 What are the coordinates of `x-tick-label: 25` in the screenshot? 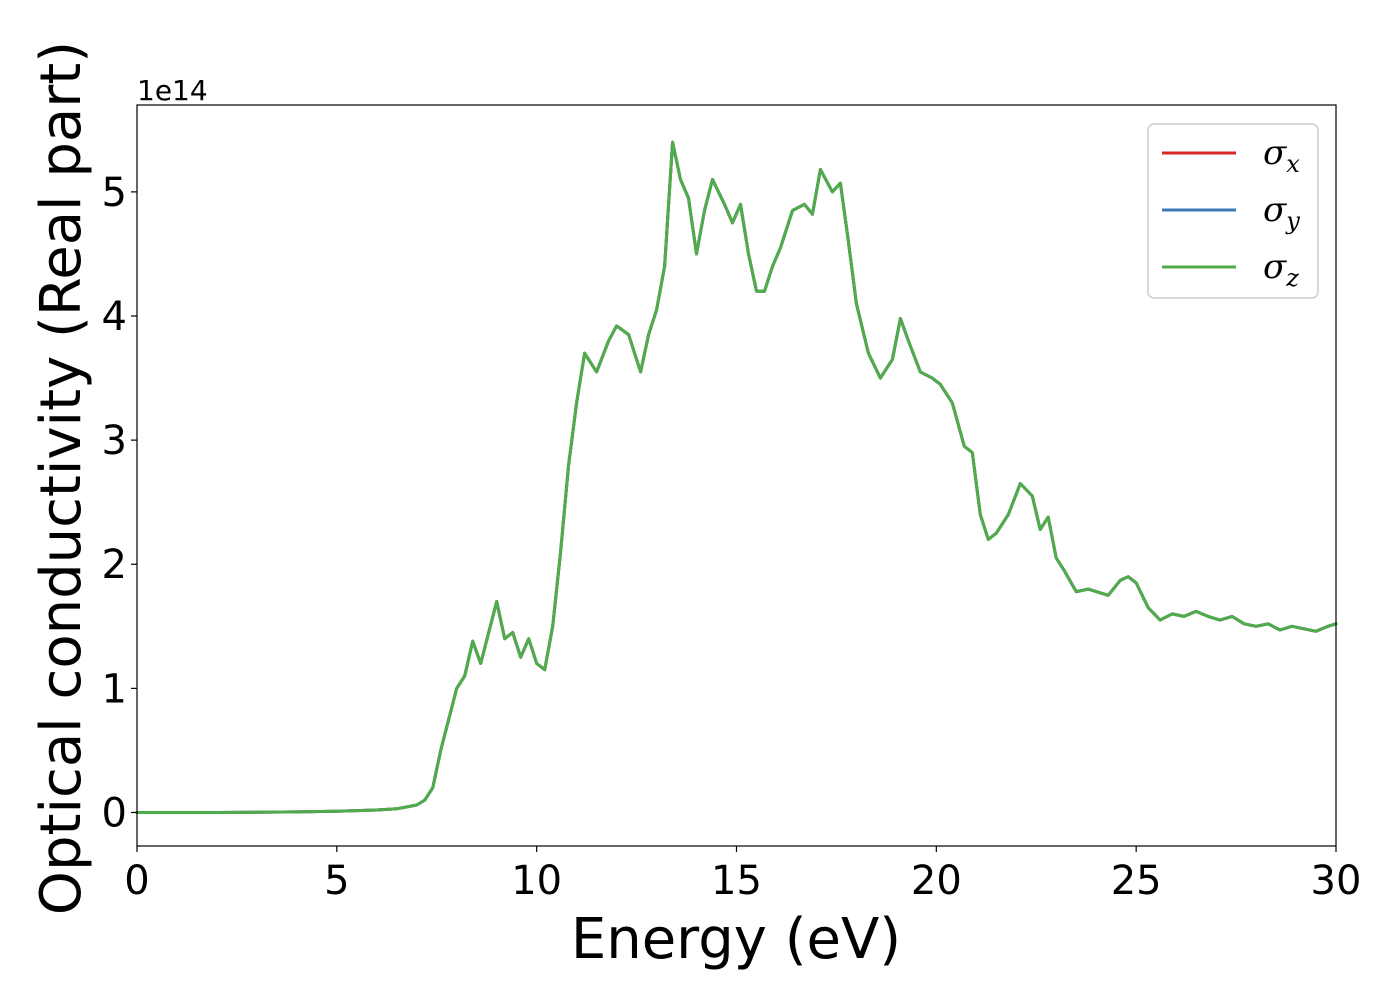 It's located at (1136, 881).